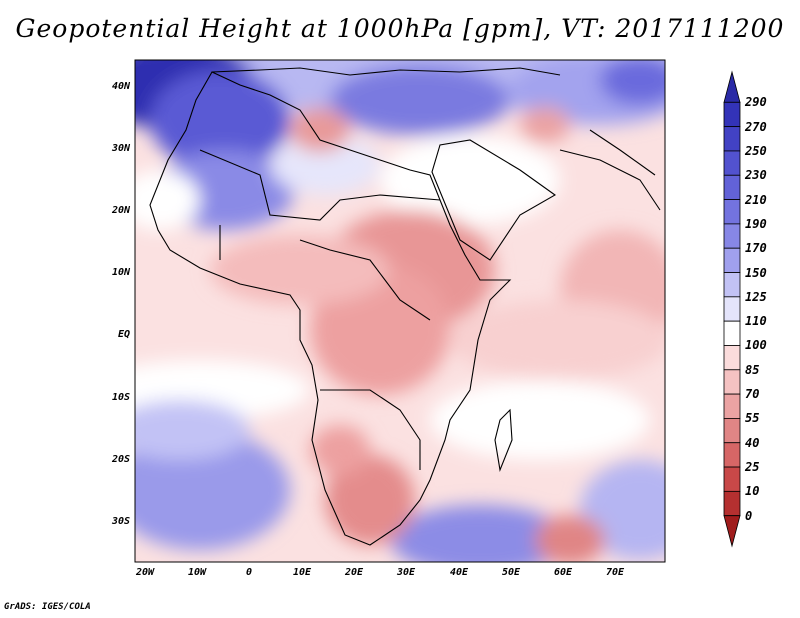  What do you see at coordinates (197, 572) in the screenshot?
I see `lon-label: 10W` at bounding box center [197, 572].